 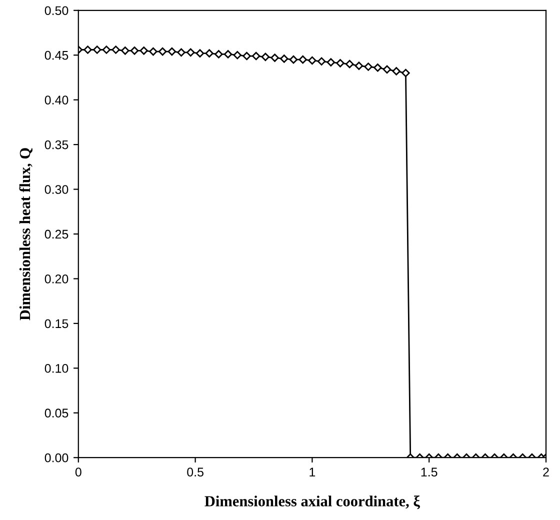 What do you see at coordinates (56, 323) in the screenshot?
I see `y-tick-label: 0.15` at bounding box center [56, 323].